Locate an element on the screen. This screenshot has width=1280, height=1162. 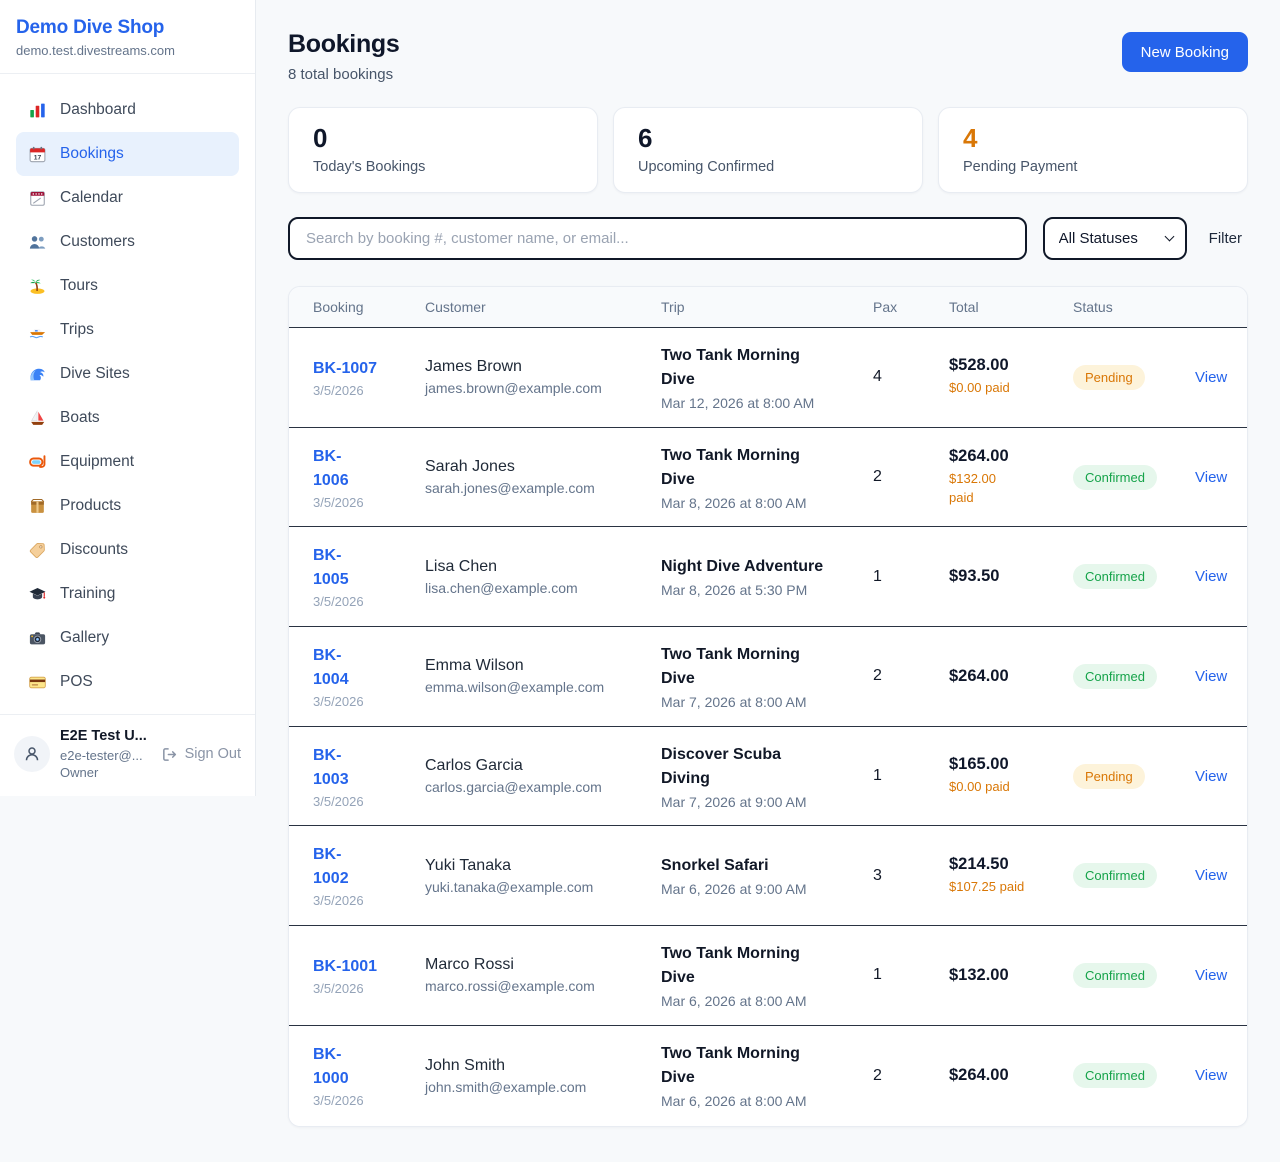
stat-label: Pending Payment is located at coordinates (1020, 167).